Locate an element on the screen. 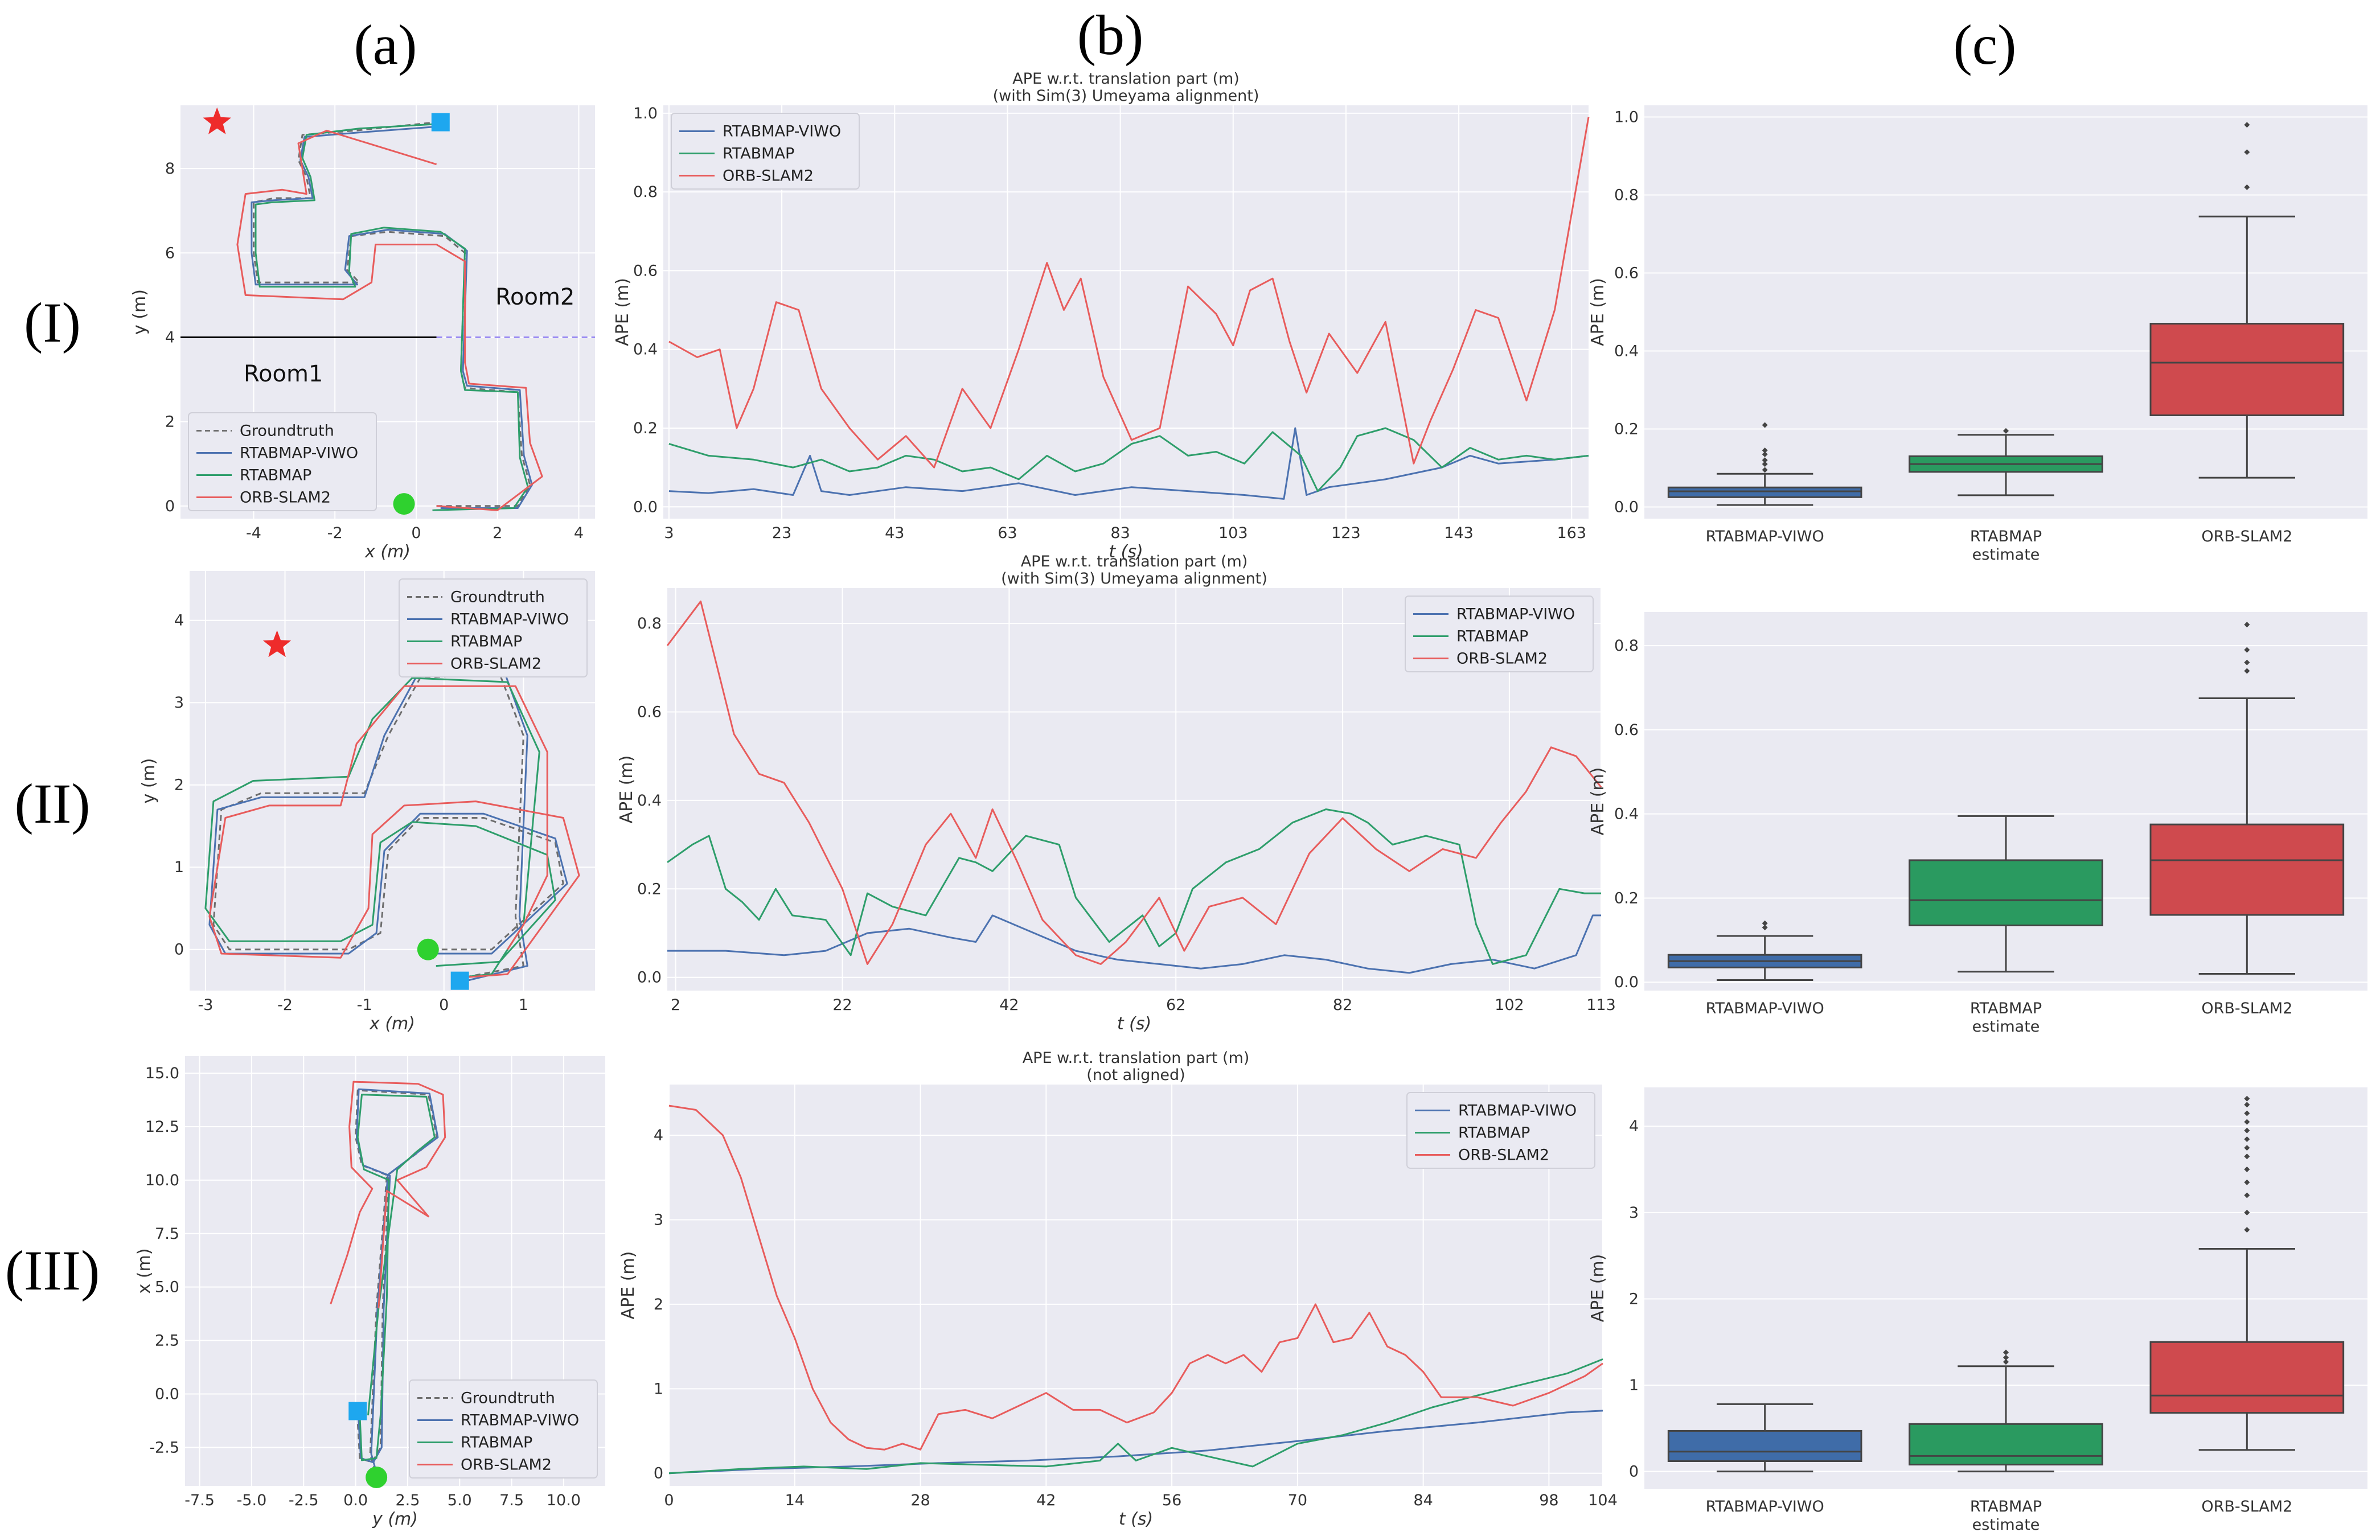 Image resolution: width=2380 pixels, height=1540 pixels. trajectory-rtabmap-viwo is located at coordinates (392, 317).